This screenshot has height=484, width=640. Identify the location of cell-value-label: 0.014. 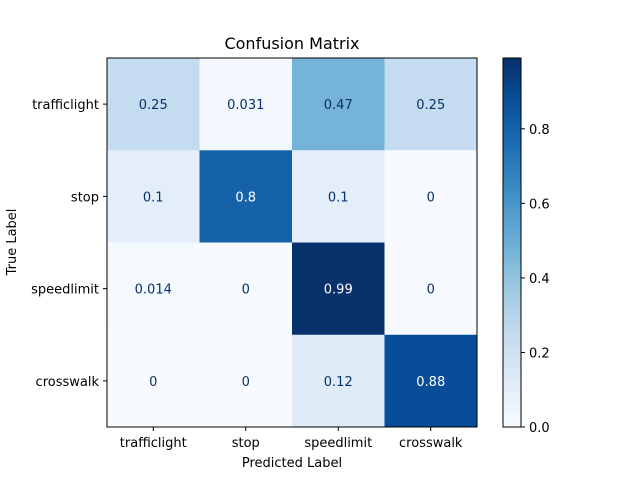
(153, 290).